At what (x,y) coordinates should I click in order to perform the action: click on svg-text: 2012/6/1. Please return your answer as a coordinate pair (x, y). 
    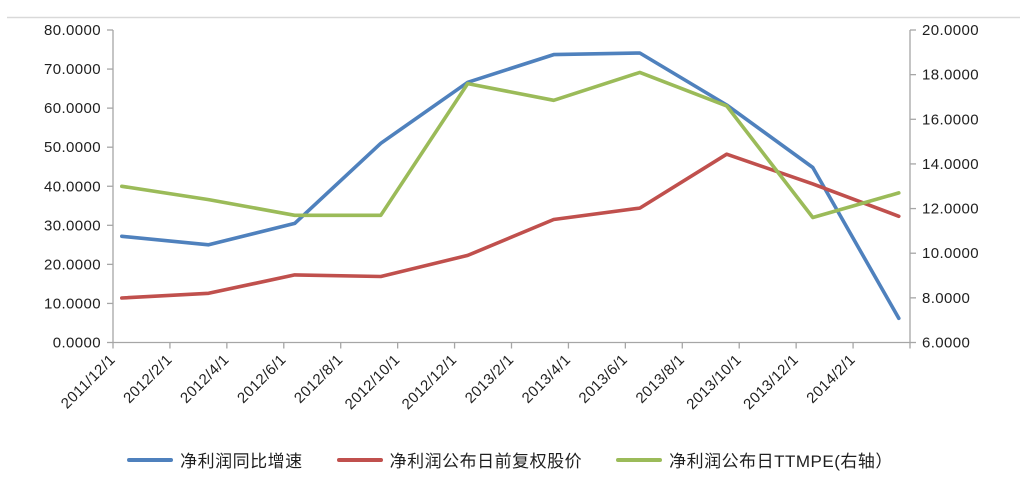
    Looking at the image, I should click on (262, 379).